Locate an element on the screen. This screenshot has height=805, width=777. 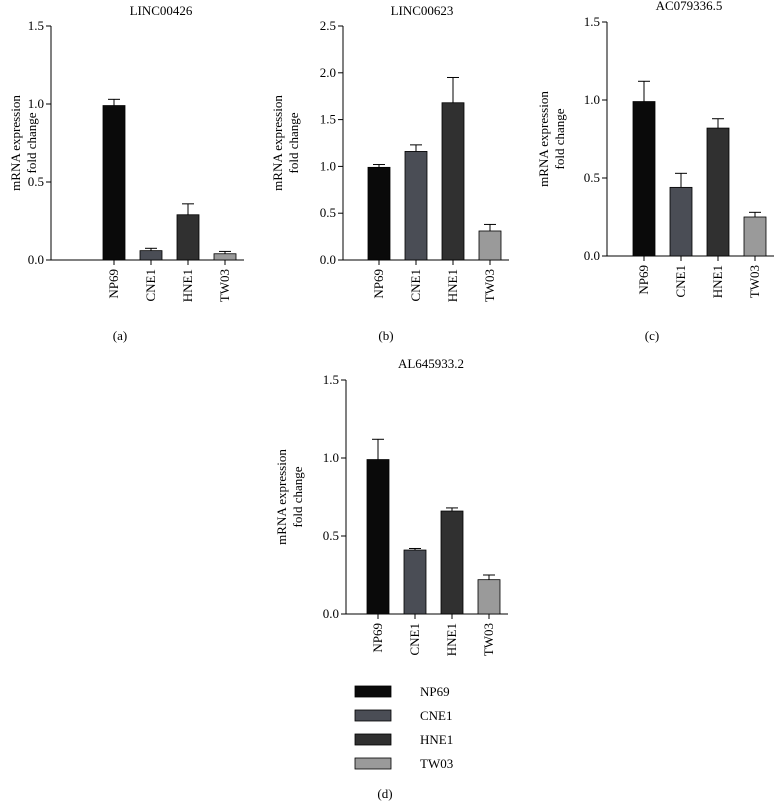
panel-label: (b) is located at coordinates (385, 335).